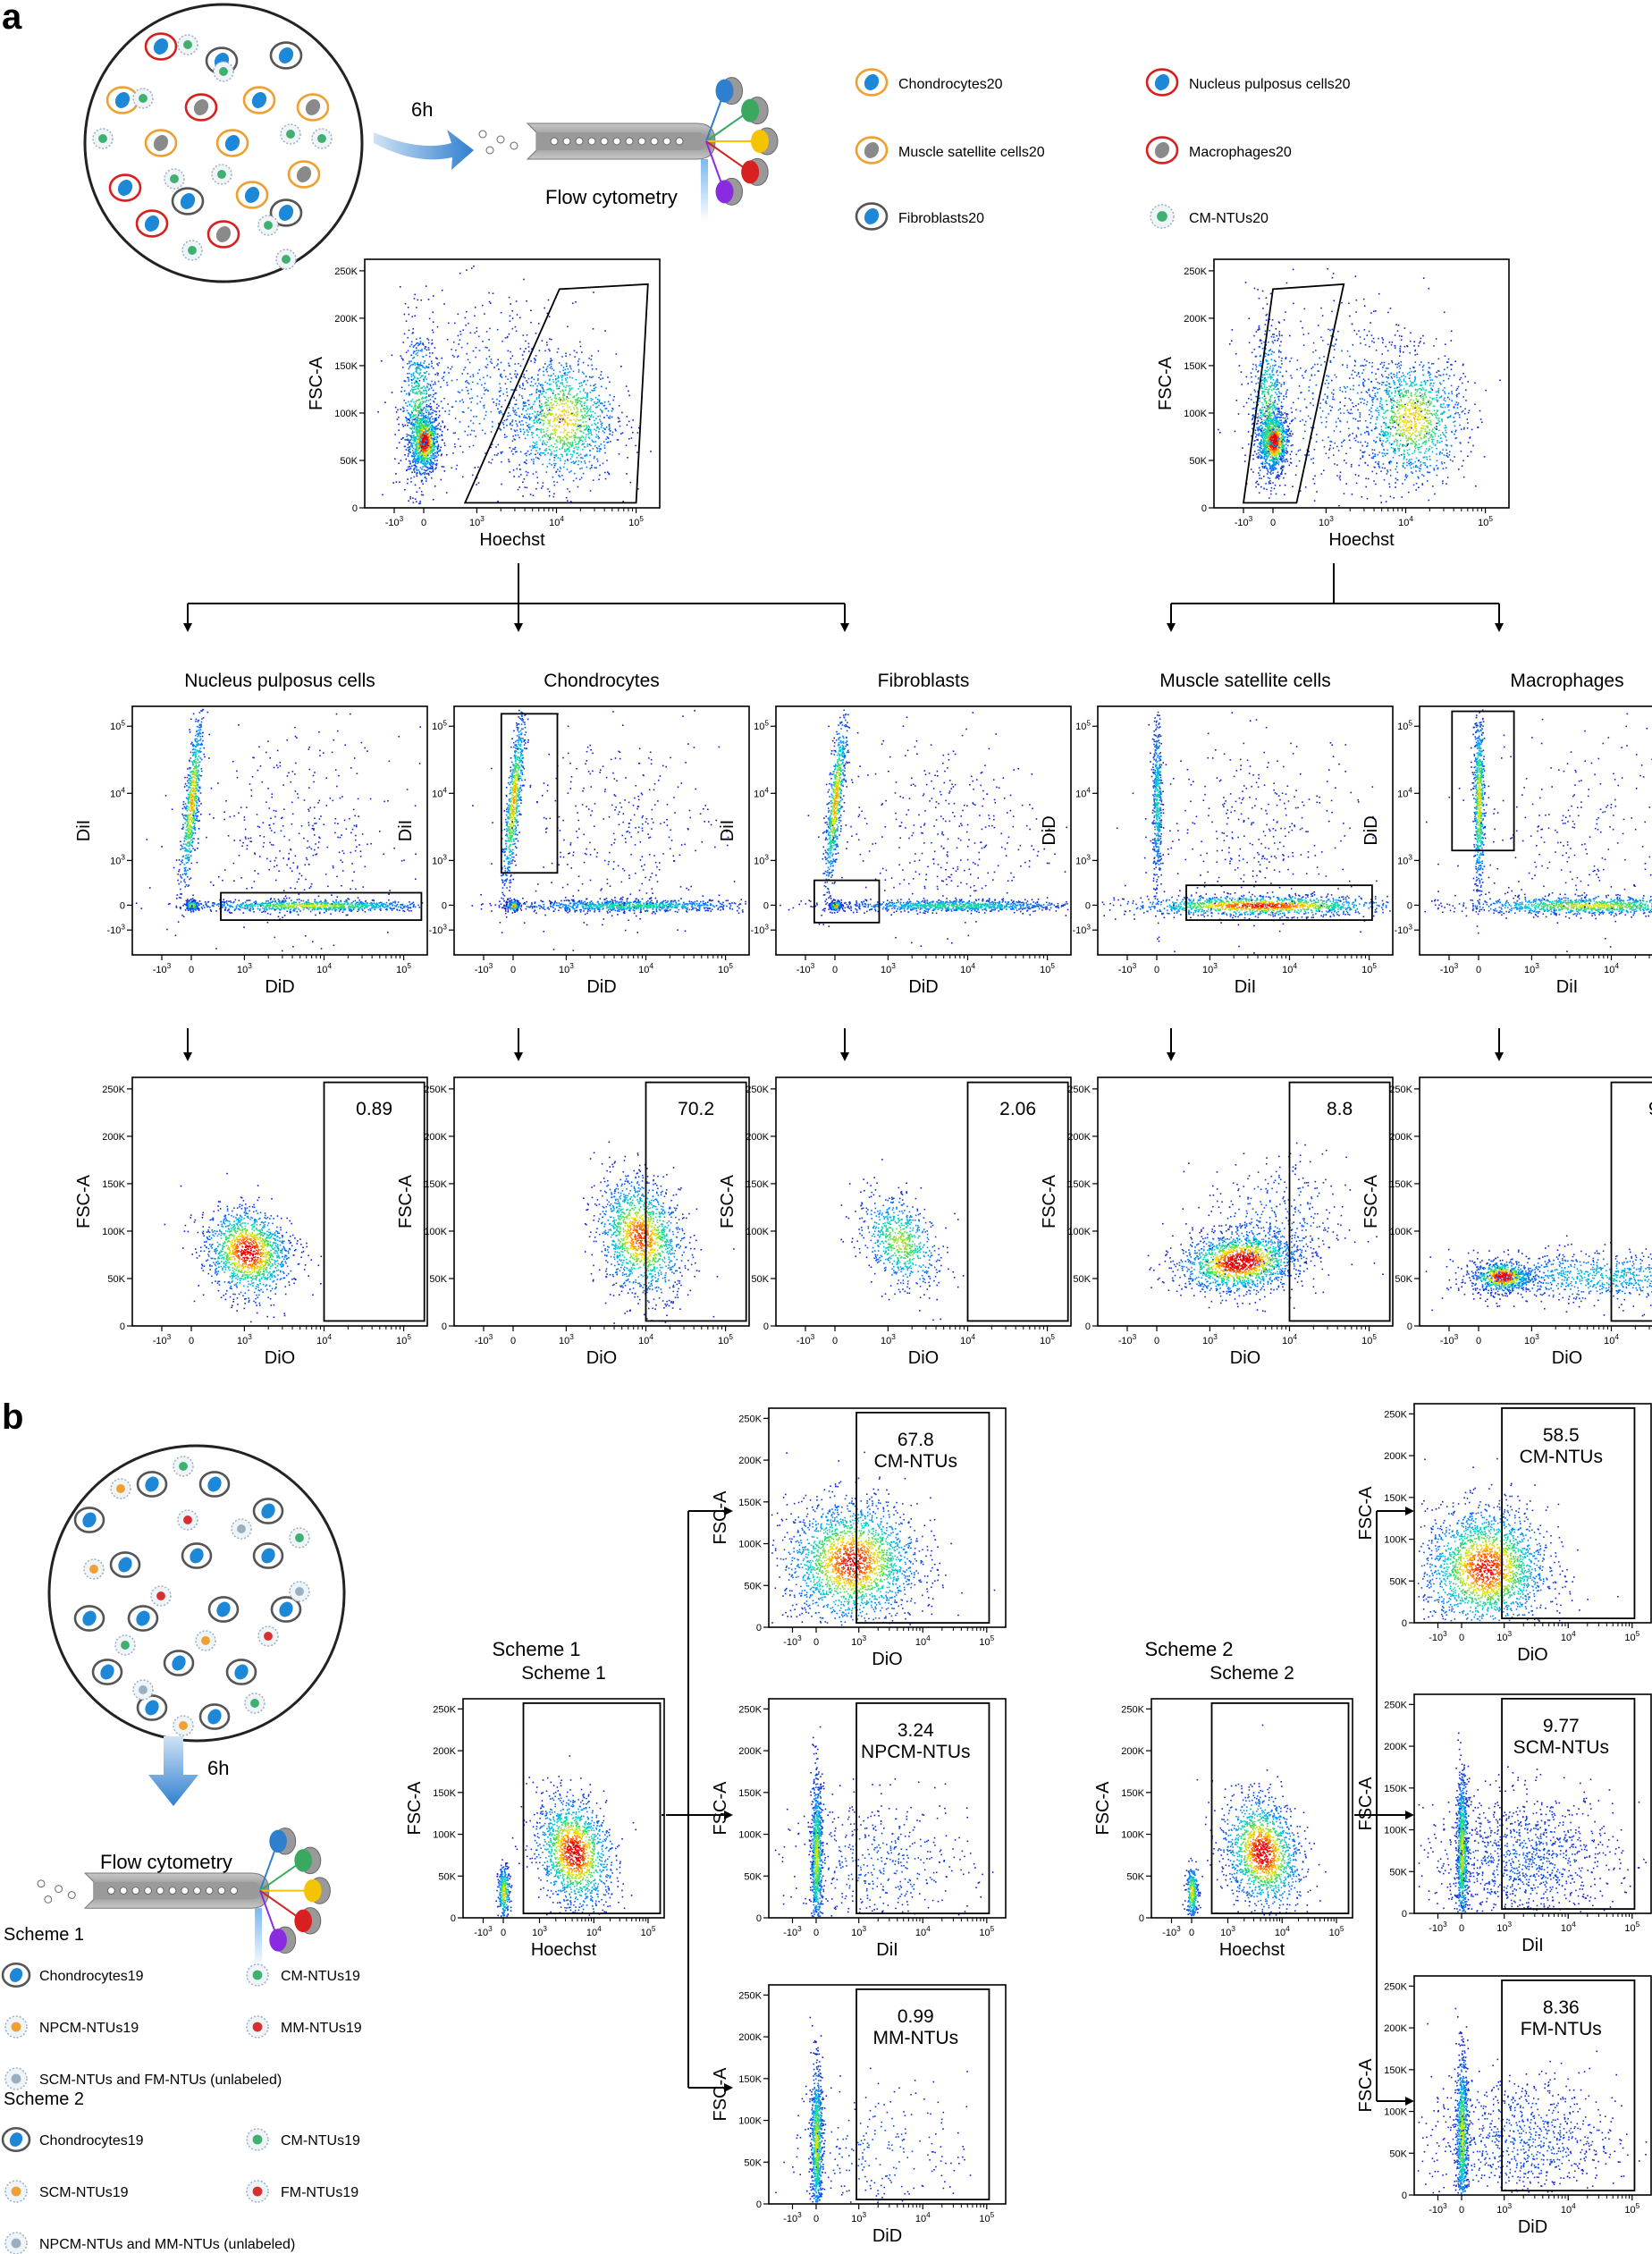 The width and height of the screenshot is (1652, 2254). Describe the element at coordinates (971, 152) in the screenshot. I see `legend-a-item: Muscle satellite cells20` at that location.